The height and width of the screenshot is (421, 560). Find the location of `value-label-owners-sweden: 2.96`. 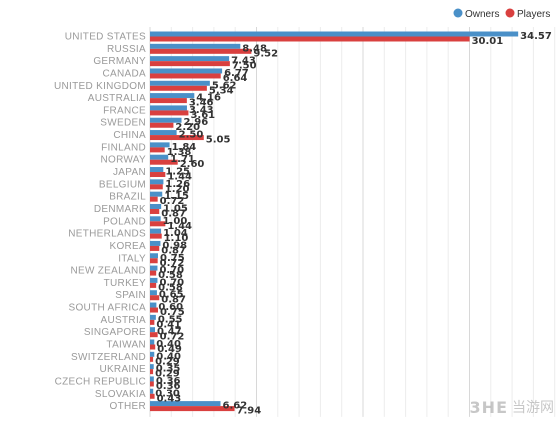

value-label-owners-sweden: 2.96 is located at coordinates (196, 122).